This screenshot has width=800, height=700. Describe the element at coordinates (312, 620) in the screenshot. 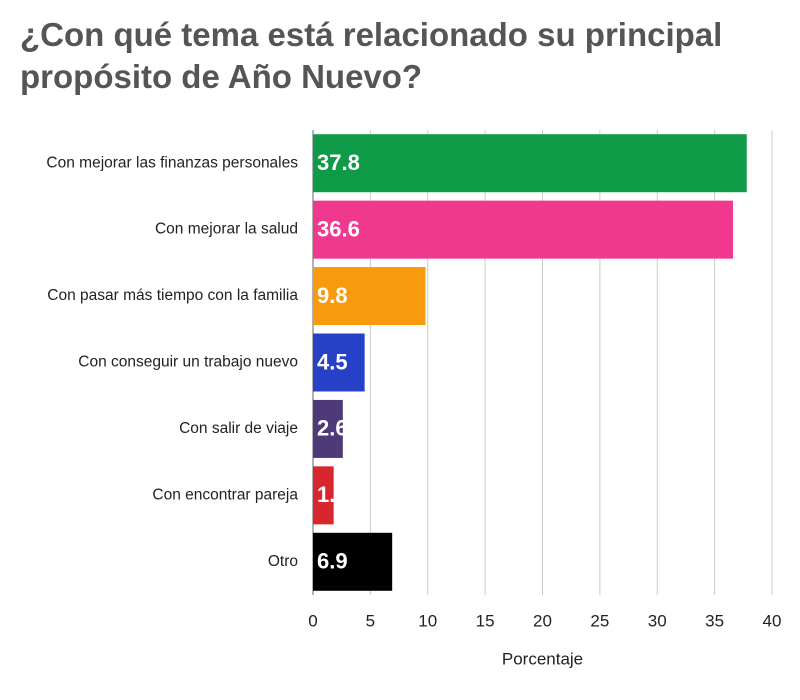

I see `x-tick-label: 0` at that location.